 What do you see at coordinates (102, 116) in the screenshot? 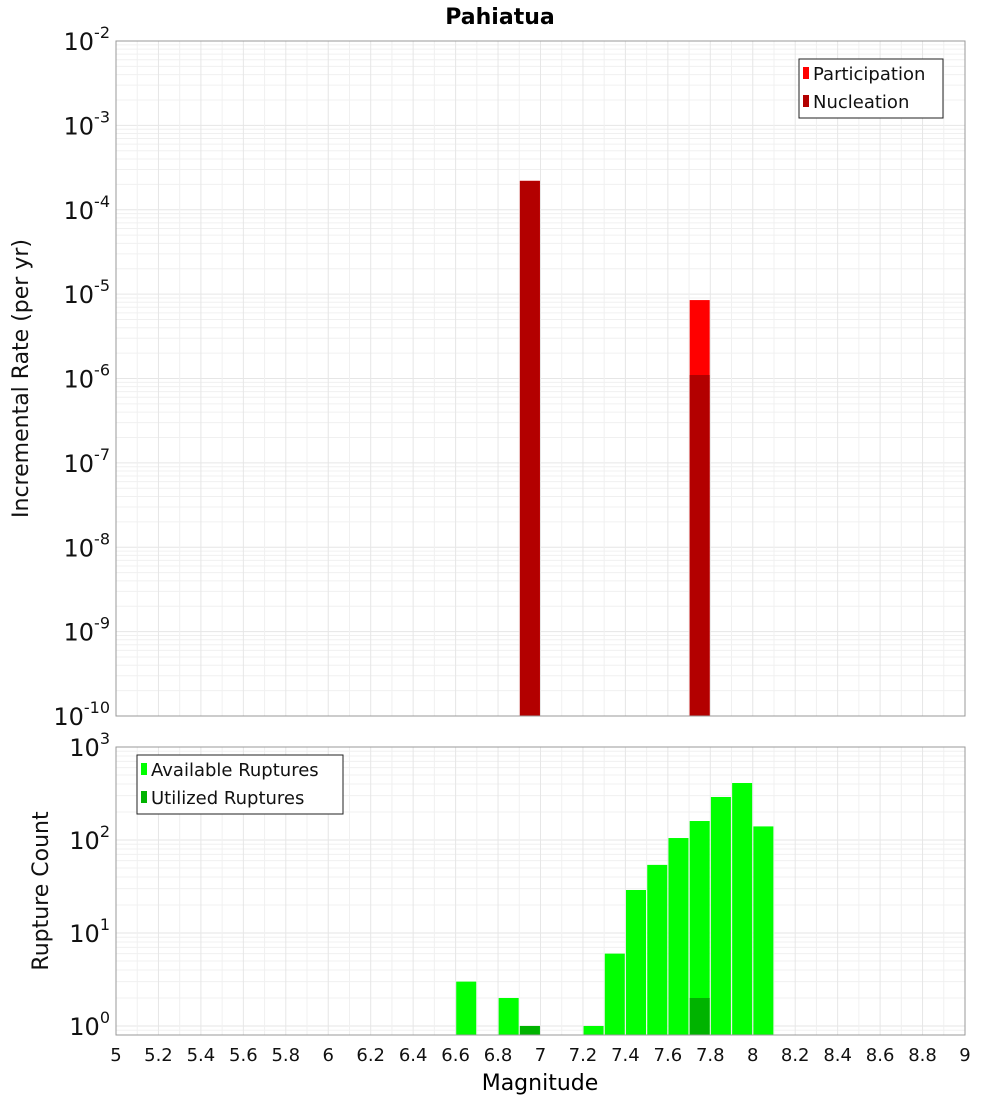
I see `y-tick-exponent: -3` at bounding box center [102, 116].